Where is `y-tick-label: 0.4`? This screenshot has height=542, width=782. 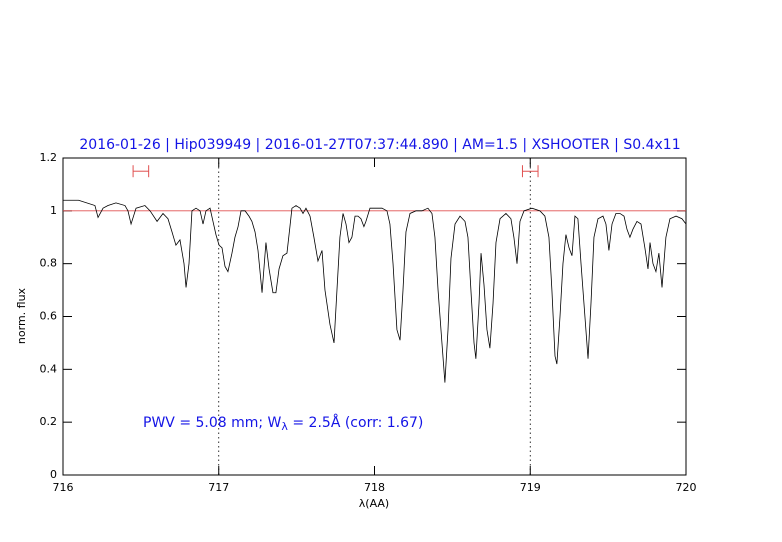 y-tick-label: 0.4 is located at coordinates (49, 368).